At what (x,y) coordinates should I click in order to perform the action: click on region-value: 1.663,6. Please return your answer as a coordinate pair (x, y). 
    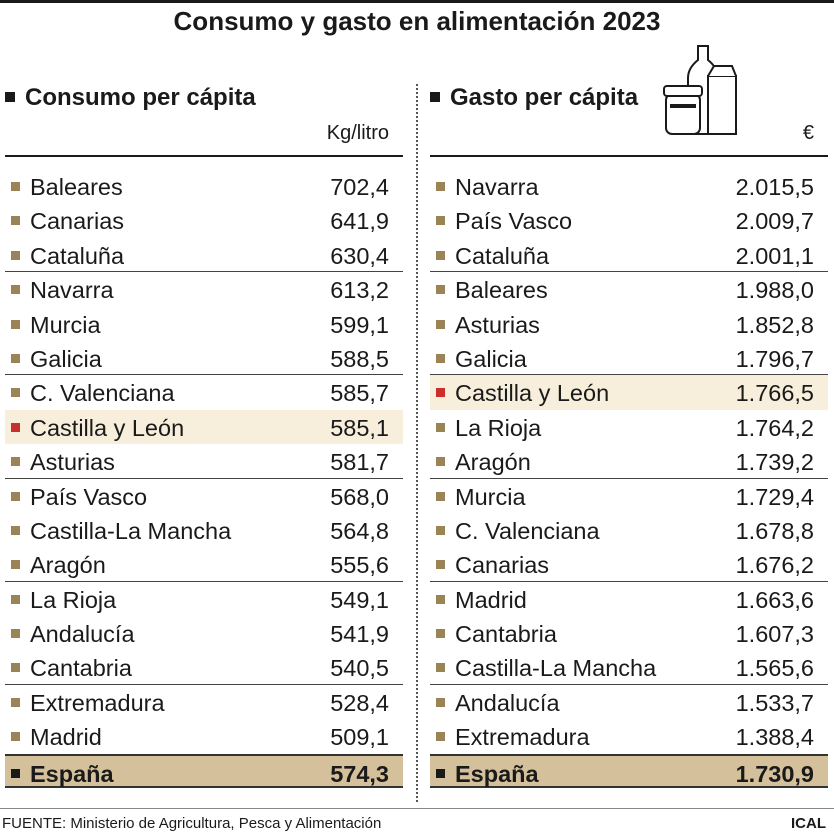
    Looking at the image, I should click on (774, 599).